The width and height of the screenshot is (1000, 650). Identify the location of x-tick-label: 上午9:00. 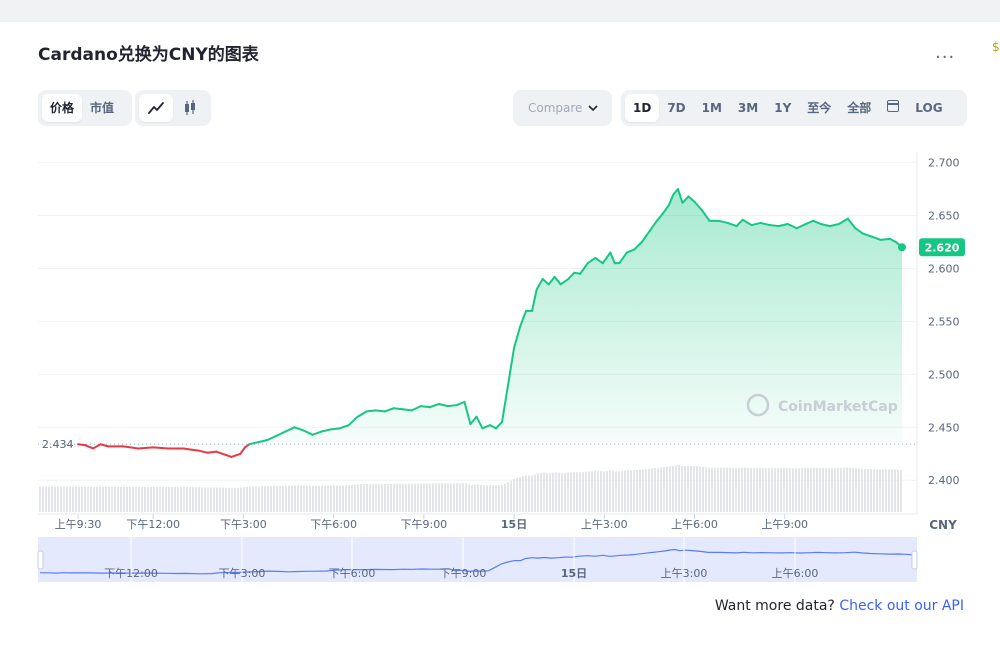
(784, 524).